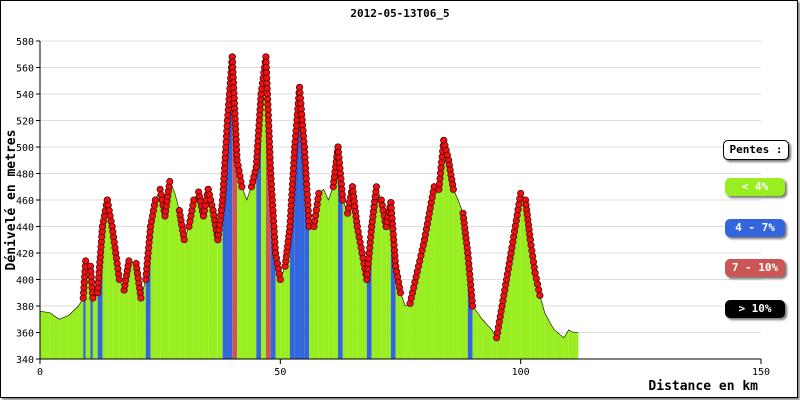  I want to click on legend-item-gt10: > 10%, so click(755, 309).